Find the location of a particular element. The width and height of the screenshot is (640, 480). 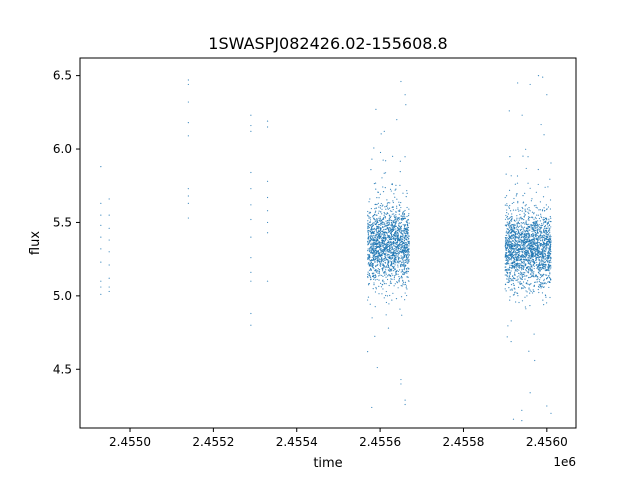

y-axis-ticks: 4.55.05.56.06.5 is located at coordinates (66, 222).